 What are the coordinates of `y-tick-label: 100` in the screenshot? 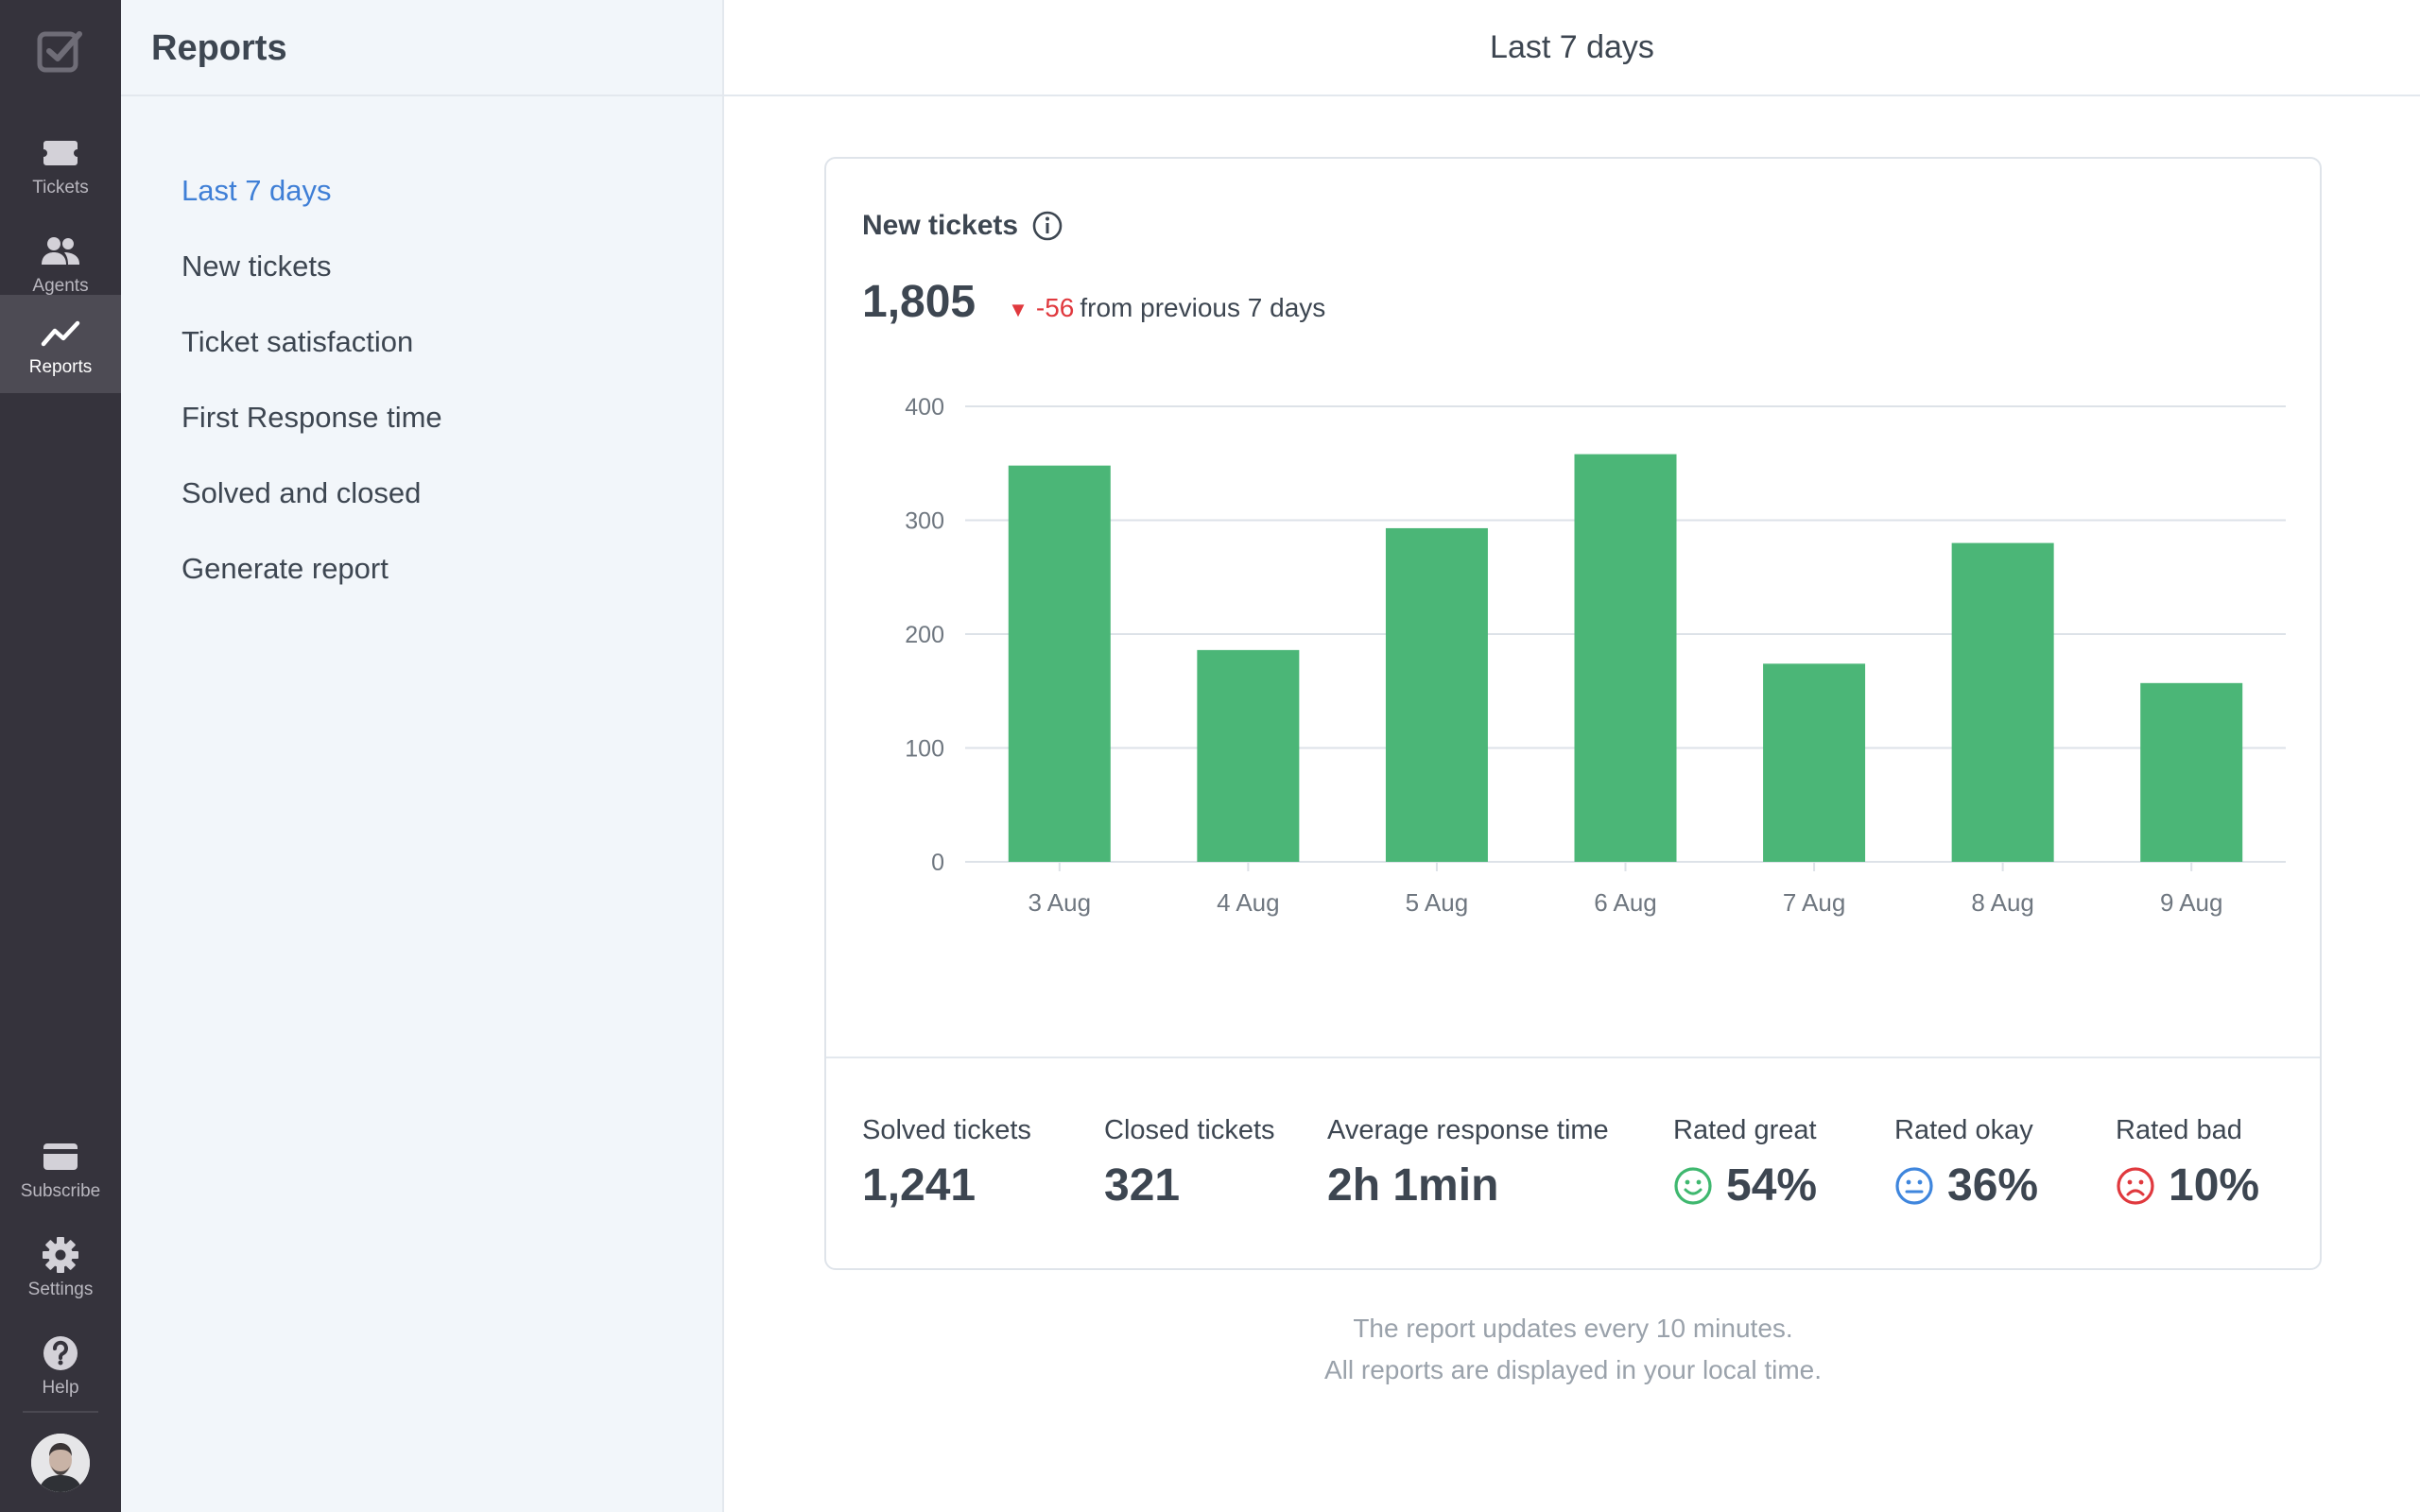 It's located at (924, 749).